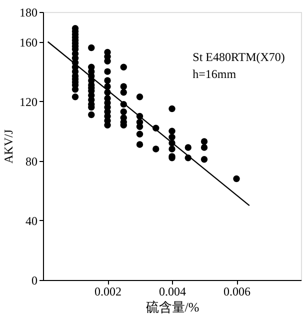 Image resolution: width=306 pixels, height=325 pixels. Describe the element at coordinates (173, 307) in the screenshot. I see `x-axis-title: 硫含量/%` at that location.